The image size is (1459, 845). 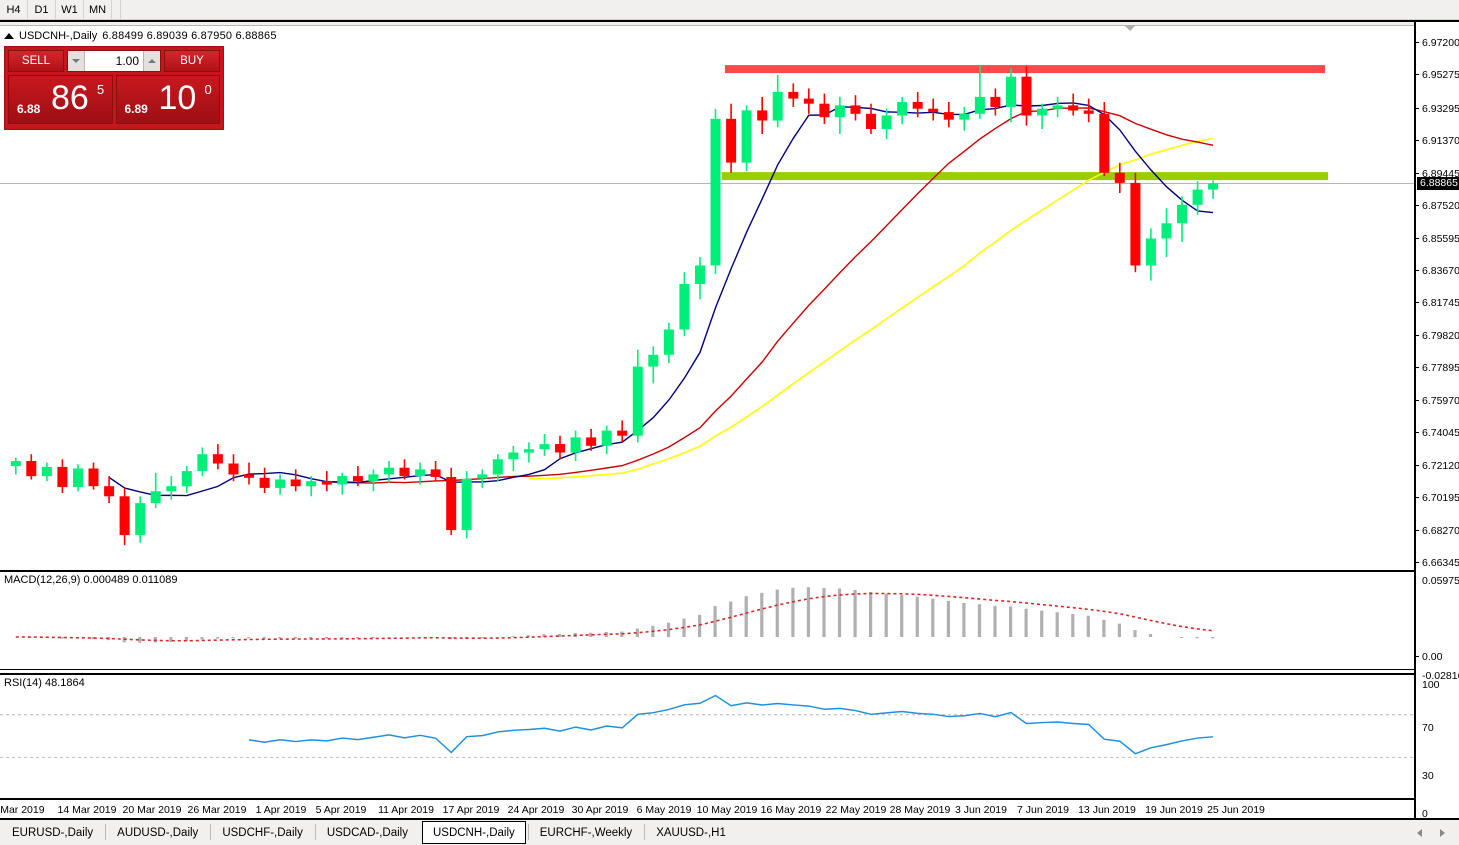 What do you see at coordinates (727, 810) in the screenshot?
I see `date-tick-label: 10 May 2019` at bounding box center [727, 810].